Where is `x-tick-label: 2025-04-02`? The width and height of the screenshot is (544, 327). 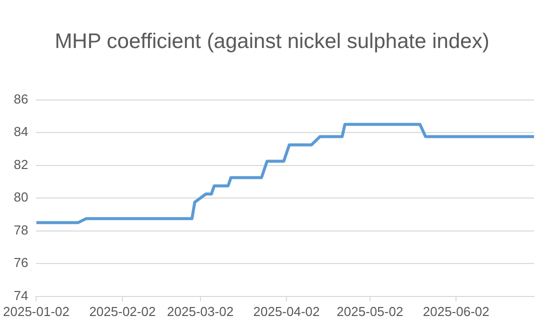 x-tick-label: 2025-04-02 is located at coordinates (286, 311).